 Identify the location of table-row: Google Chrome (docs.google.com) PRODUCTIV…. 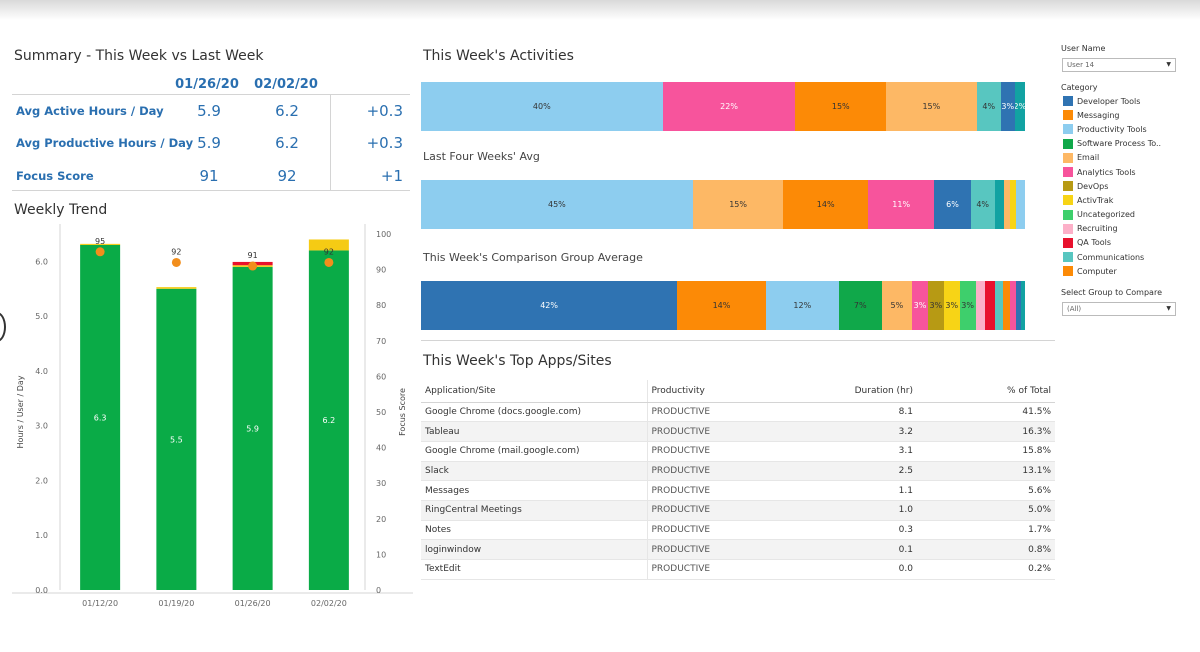
(738, 412).